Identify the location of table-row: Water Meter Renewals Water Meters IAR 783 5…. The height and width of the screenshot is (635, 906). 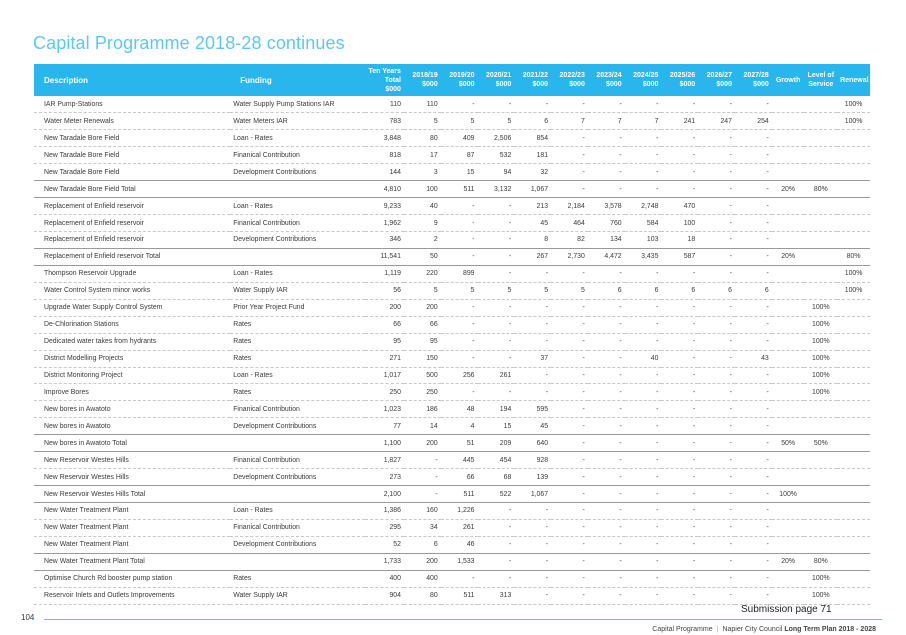
(452, 121).